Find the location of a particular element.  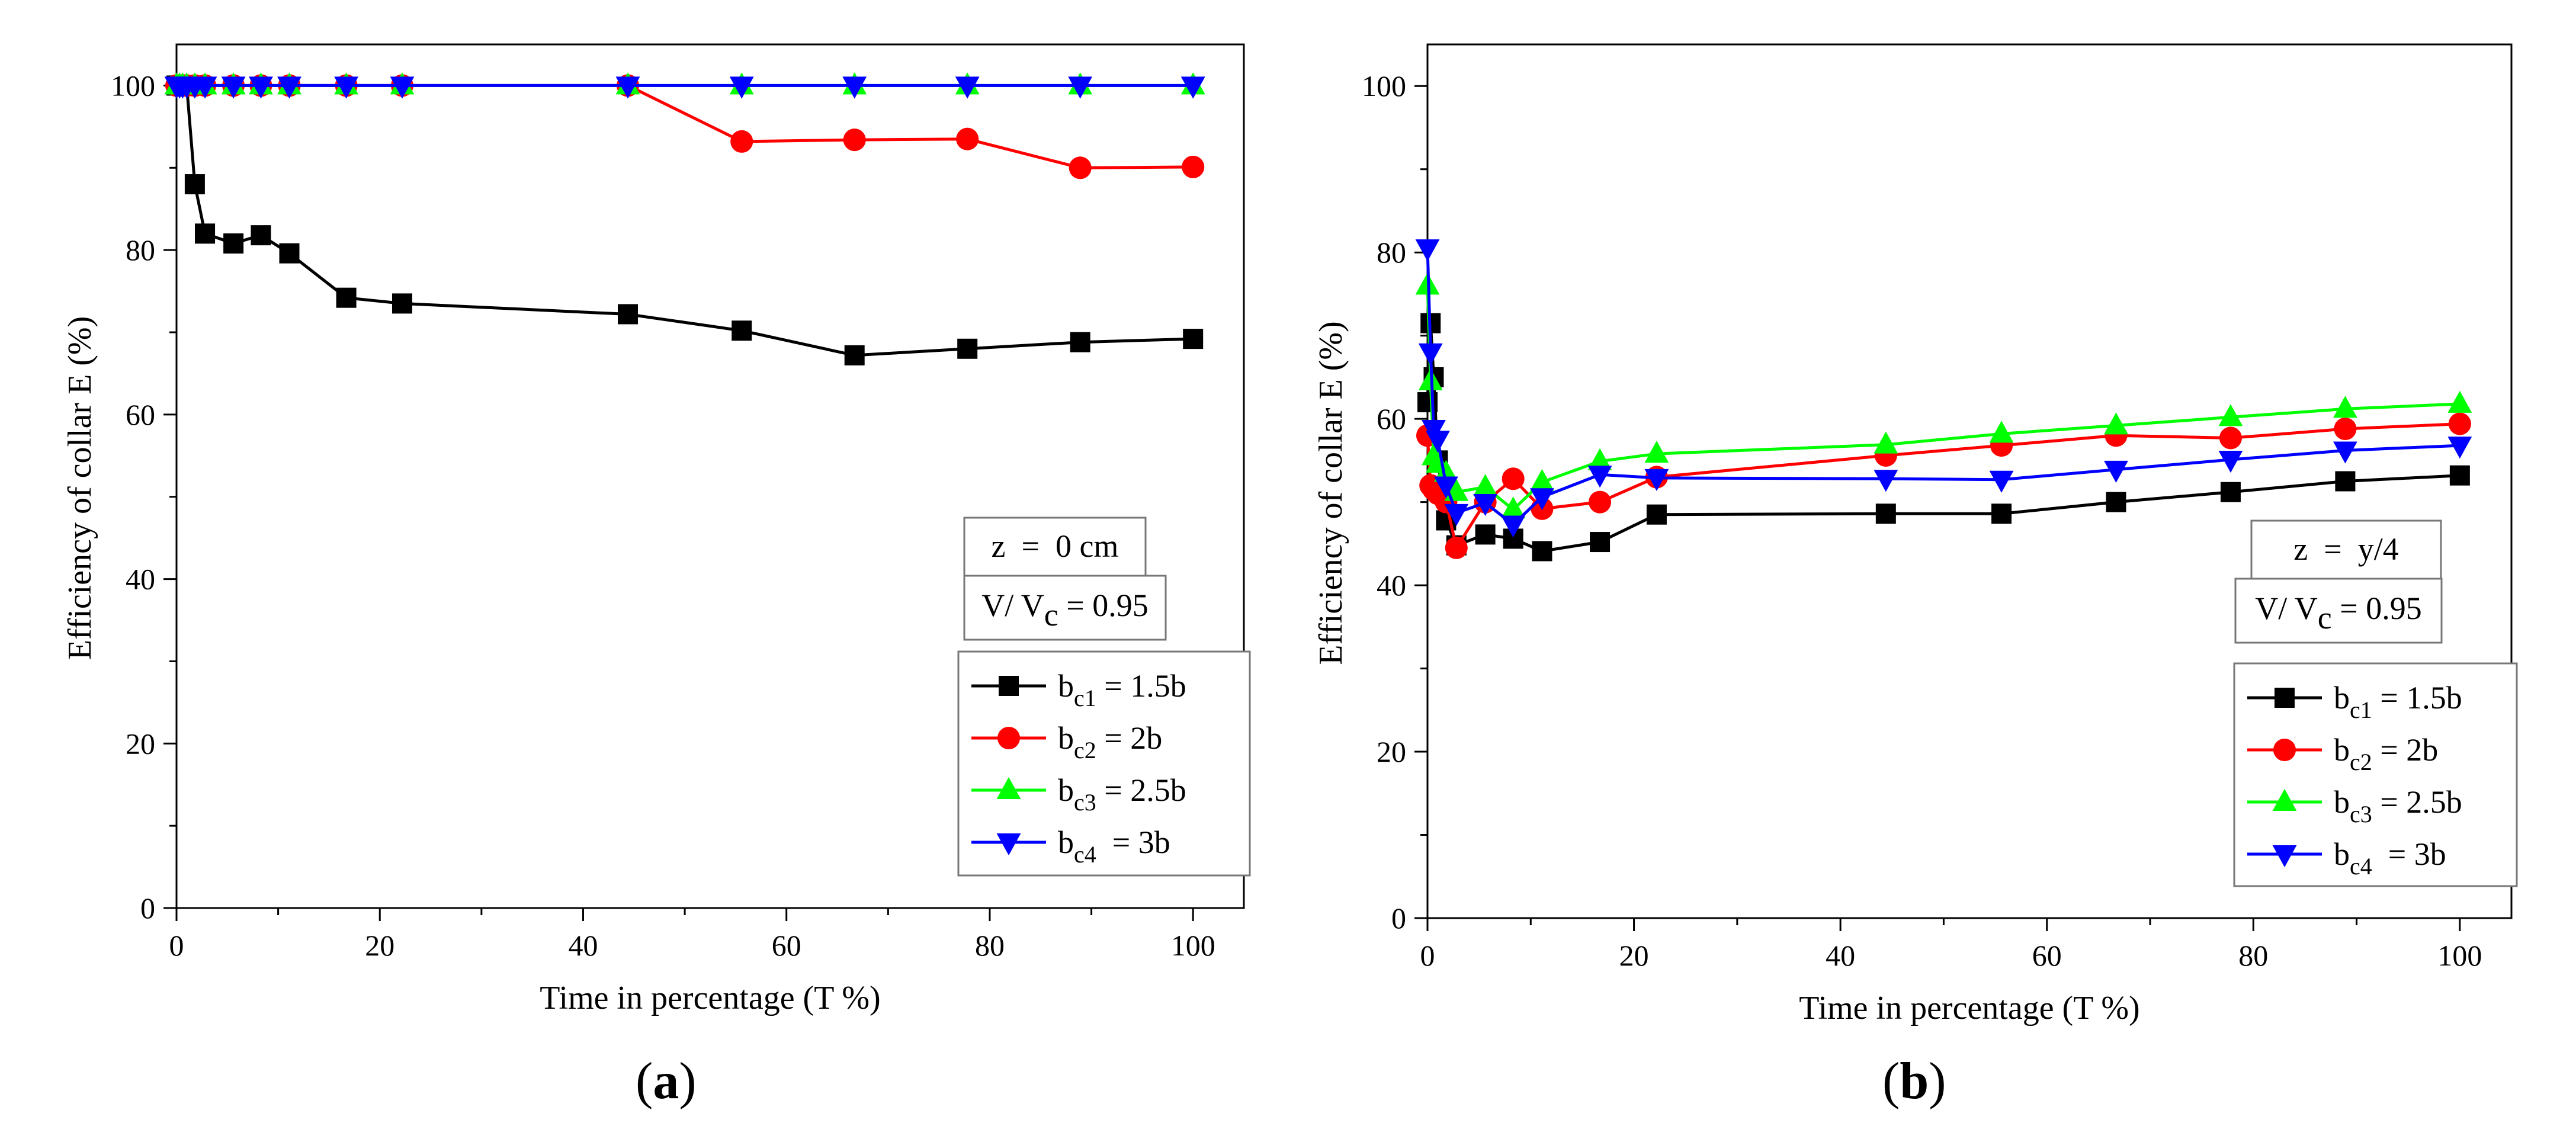

panel-b-caption-label: b is located at coordinates (1914, 1081).